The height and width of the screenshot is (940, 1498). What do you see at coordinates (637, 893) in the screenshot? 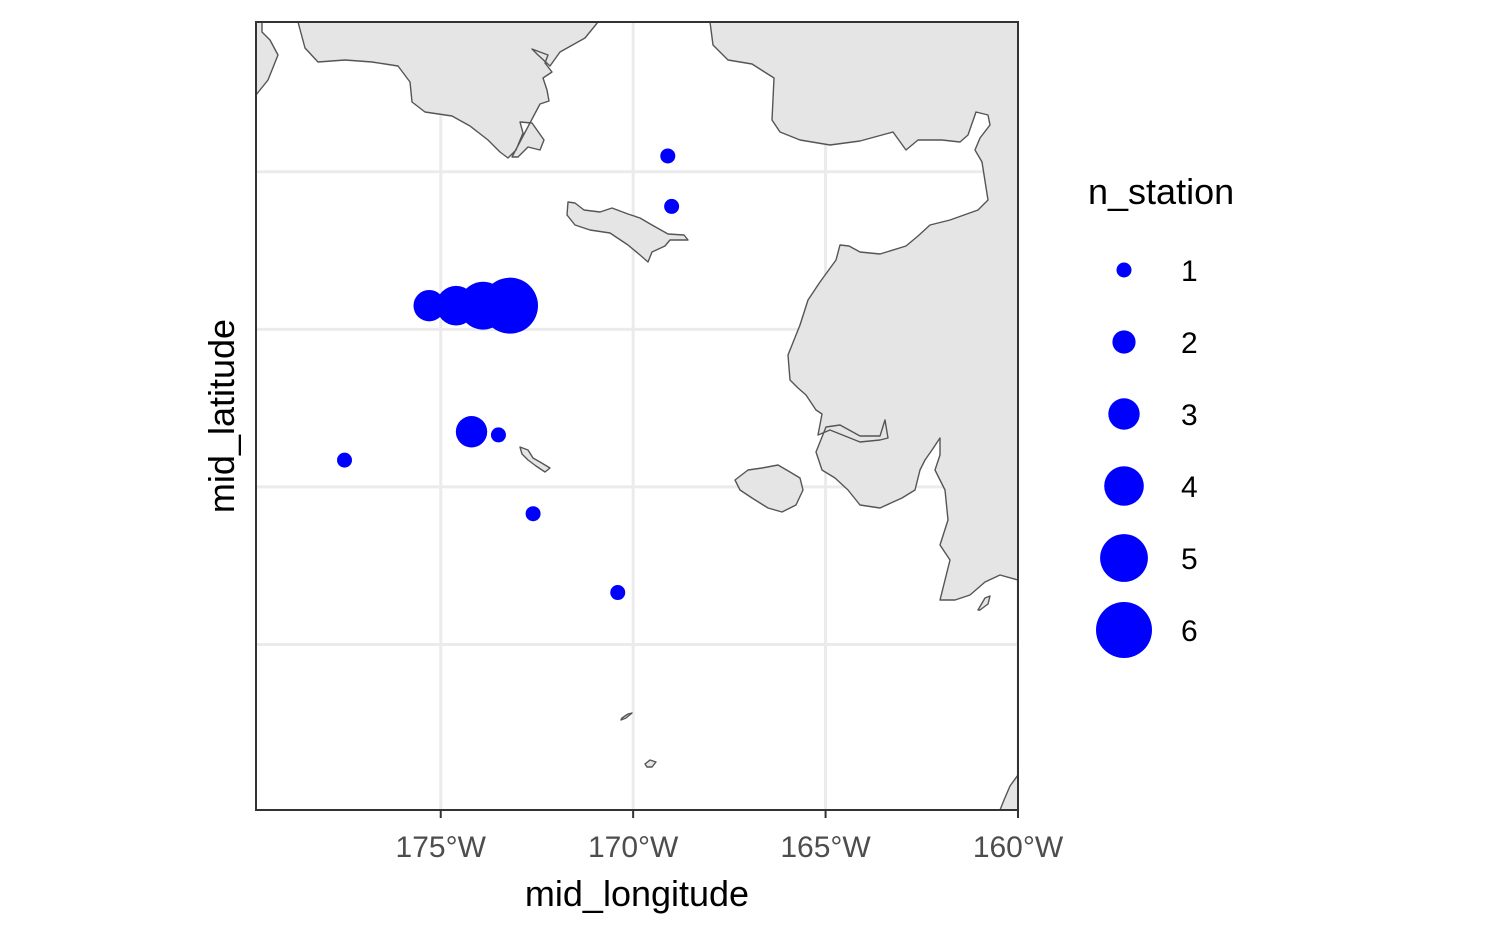
I see `x-axis-title: mid_longitude` at bounding box center [637, 893].